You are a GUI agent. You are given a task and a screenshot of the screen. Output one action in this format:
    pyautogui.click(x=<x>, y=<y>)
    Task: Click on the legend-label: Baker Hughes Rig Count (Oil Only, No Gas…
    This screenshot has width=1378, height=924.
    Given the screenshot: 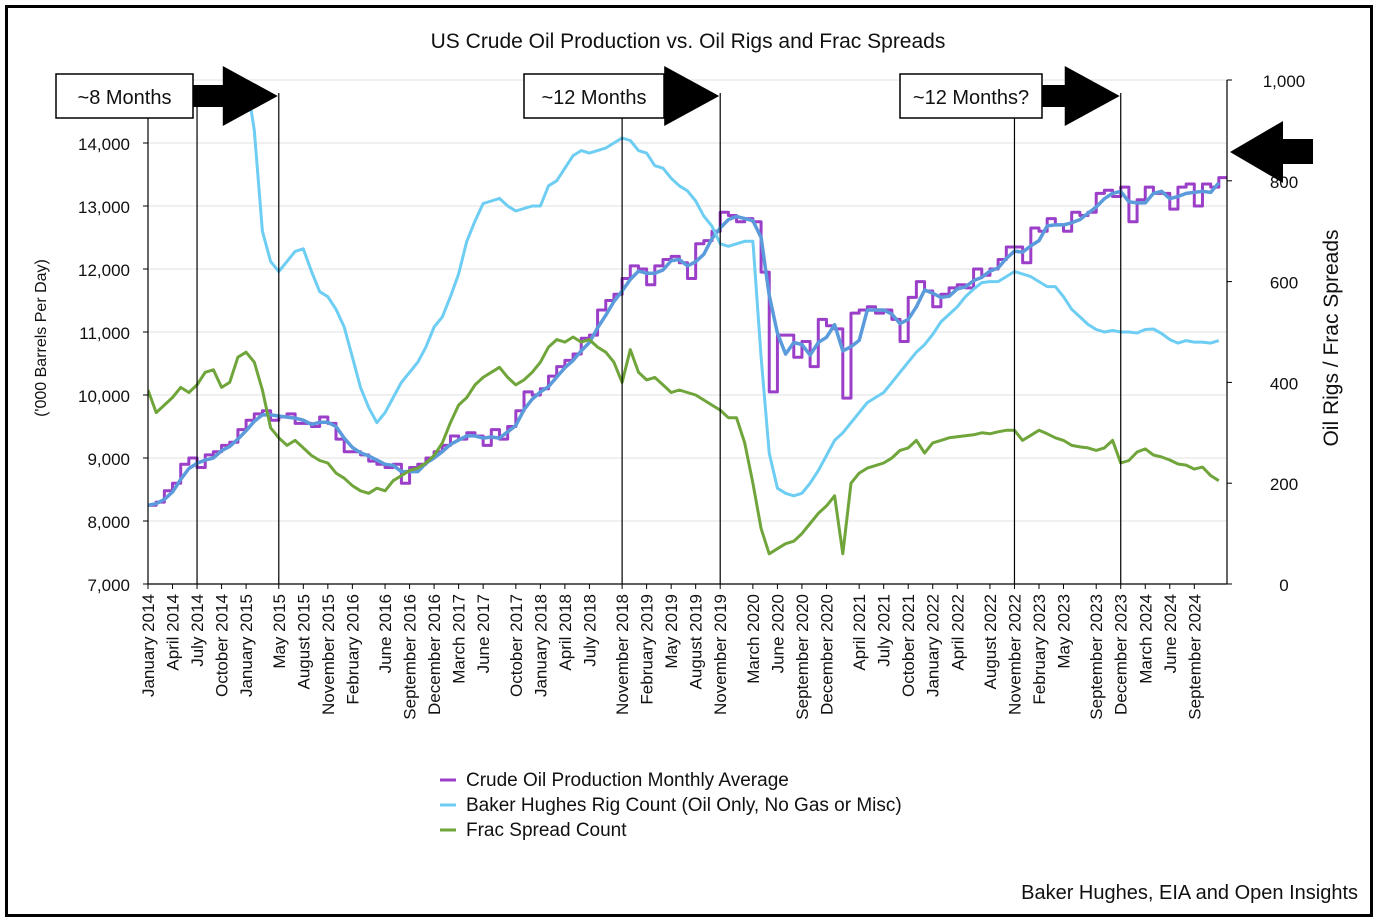 What is the action you would take?
    pyautogui.click(x=684, y=805)
    